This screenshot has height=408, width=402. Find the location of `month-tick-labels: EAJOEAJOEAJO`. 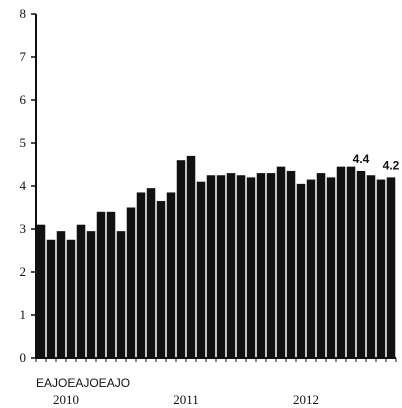

month-tick-labels: EAJOEAJOEAJO is located at coordinates (83, 383).